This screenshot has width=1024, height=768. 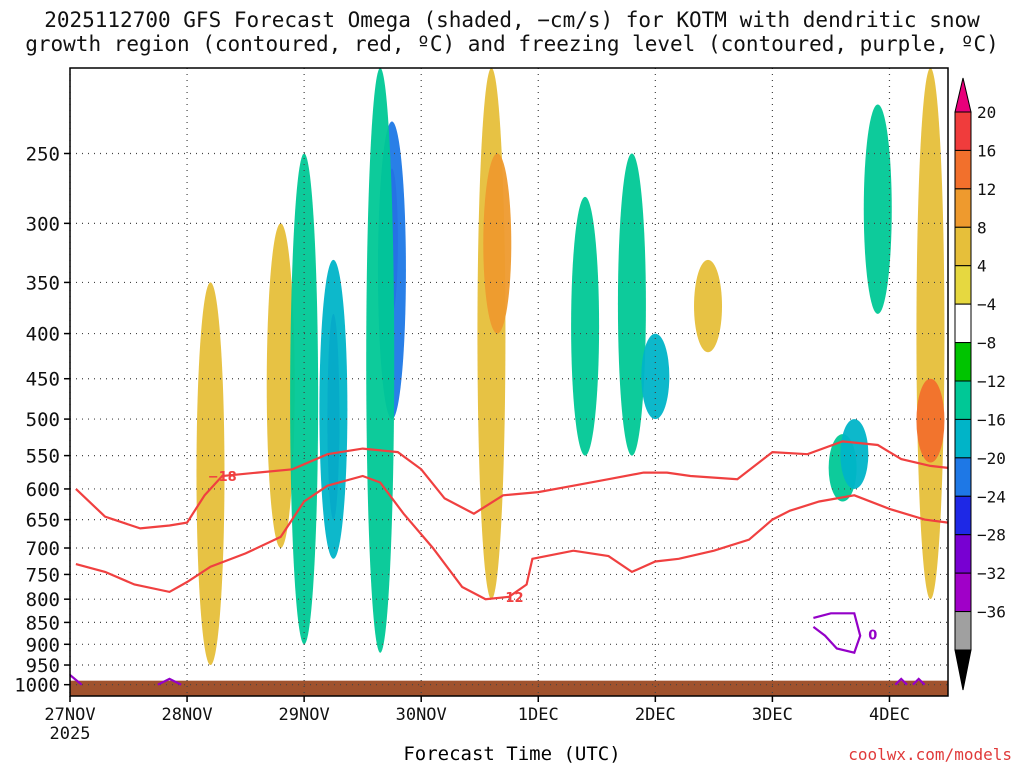 I want to click on x-tick-label: 30NOV, so click(x=421, y=715).